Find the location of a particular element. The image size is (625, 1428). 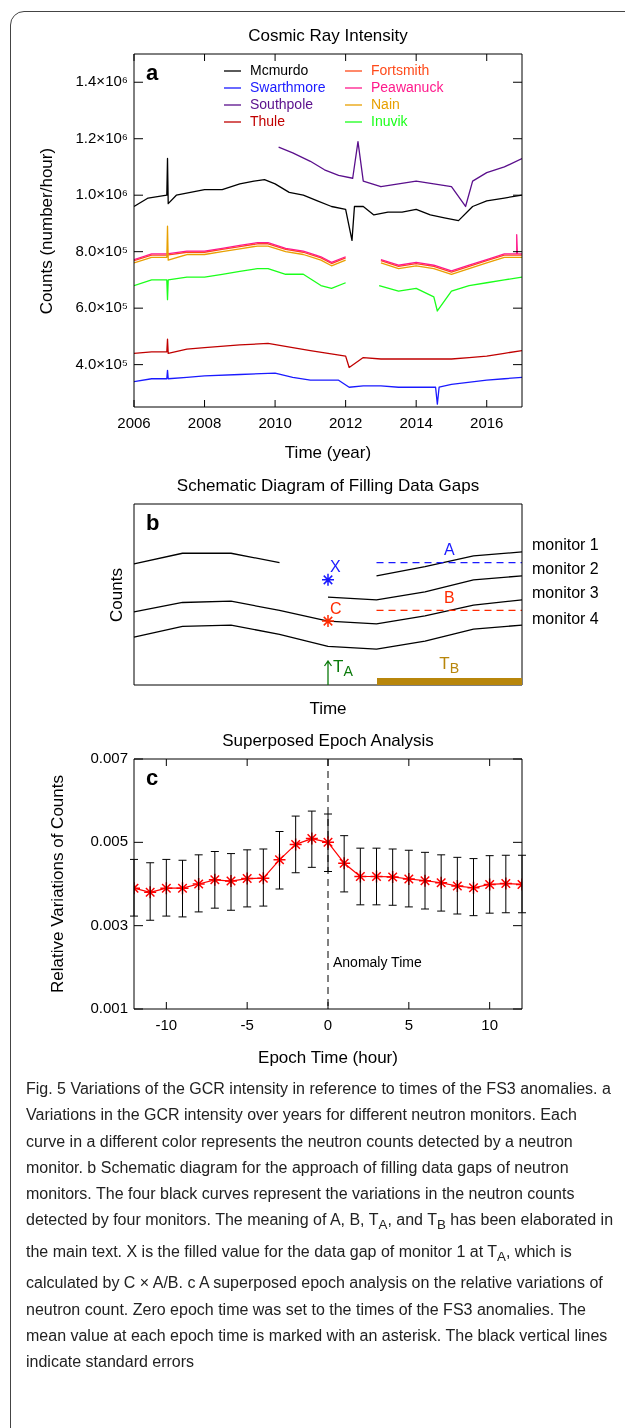

series-label: monitor 3 is located at coordinates (565, 593).